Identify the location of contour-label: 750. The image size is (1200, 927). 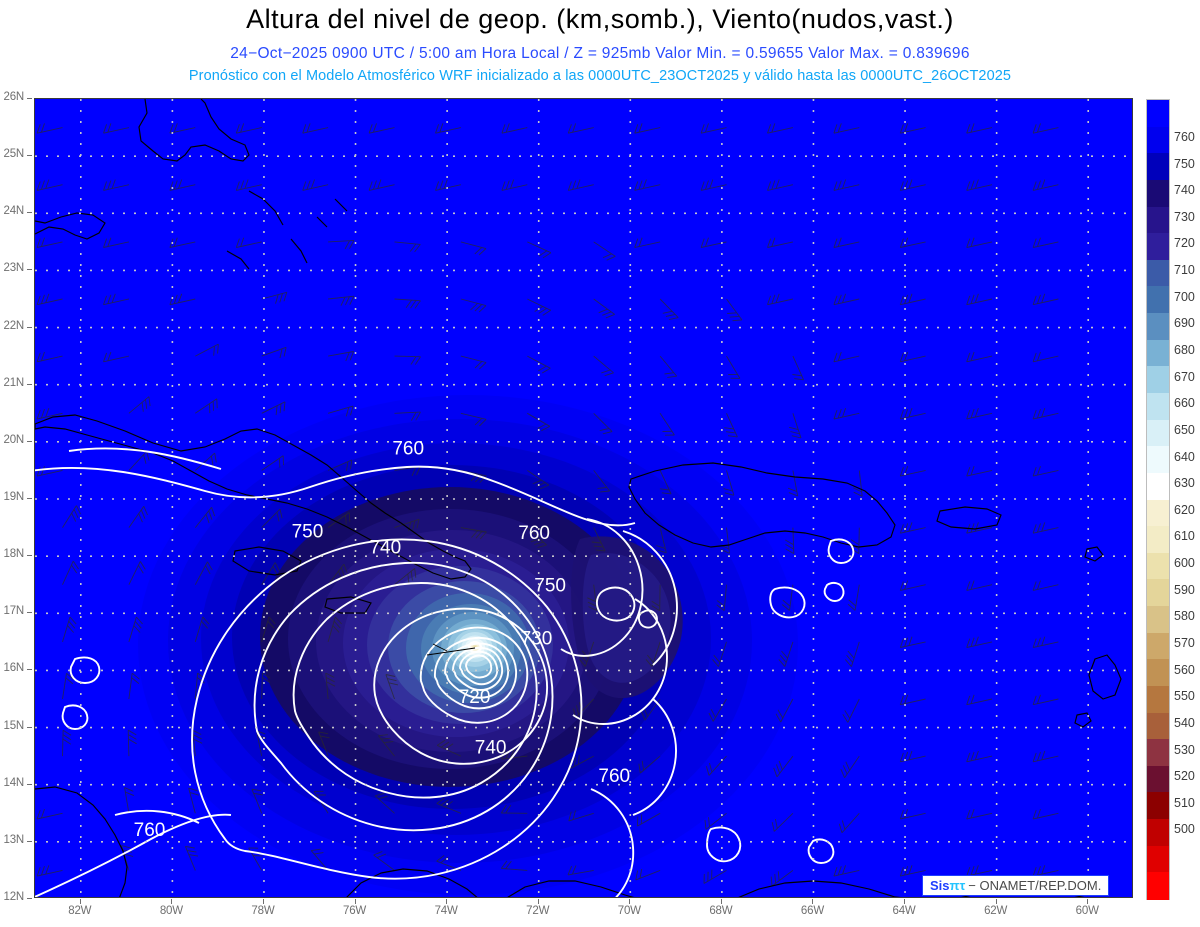
(550, 586).